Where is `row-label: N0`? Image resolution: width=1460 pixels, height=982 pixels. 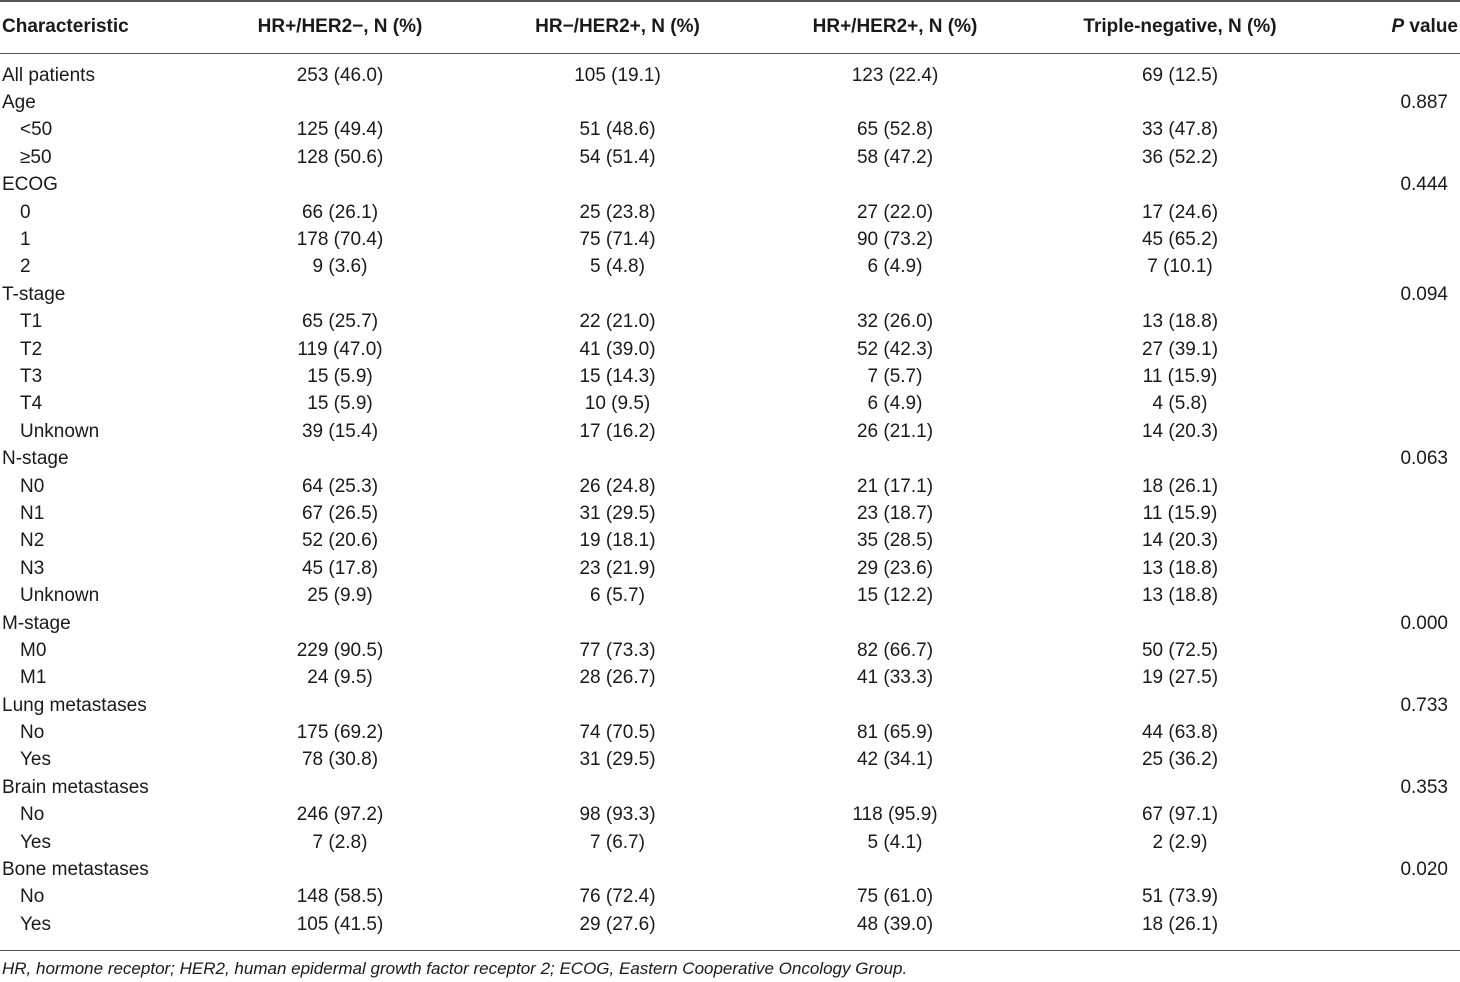 row-label: N0 is located at coordinates (32, 486).